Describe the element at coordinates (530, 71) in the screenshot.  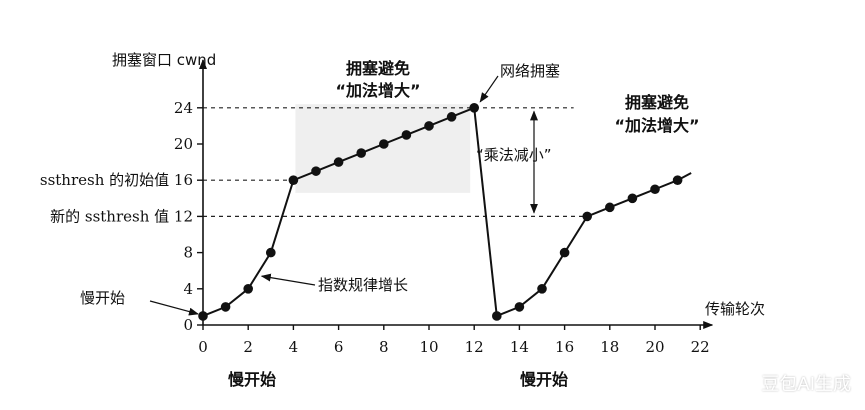
I see `annotation-congestion: 网络拥塞` at that location.